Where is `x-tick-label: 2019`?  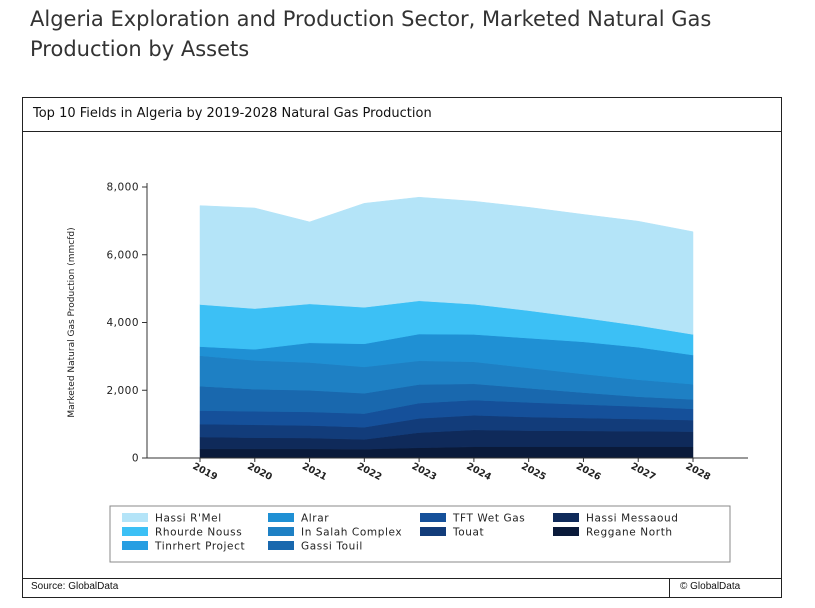 x-tick-label: 2019 is located at coordinates (205, 472).